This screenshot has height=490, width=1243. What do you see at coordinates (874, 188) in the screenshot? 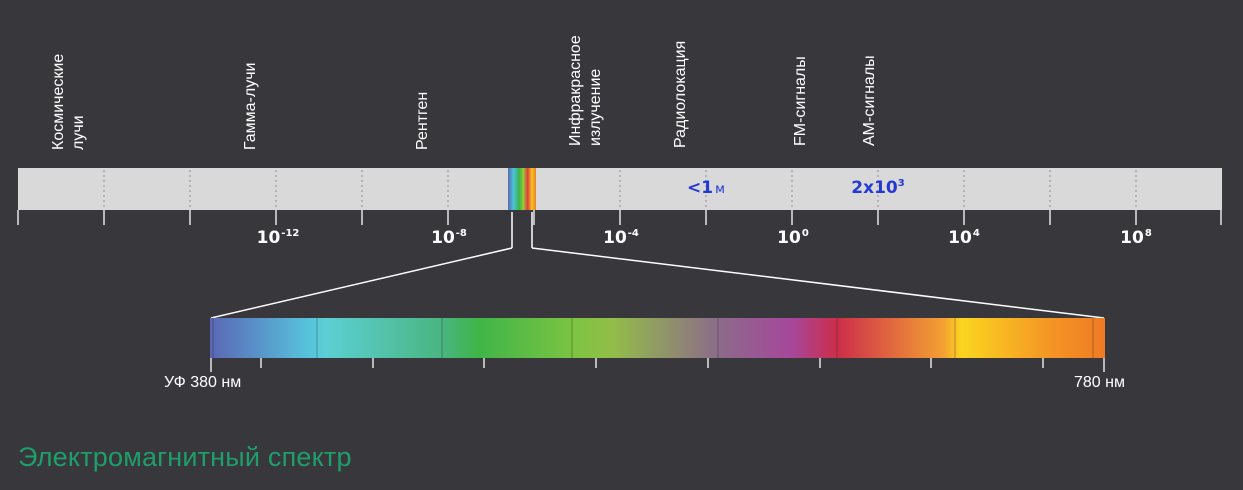
I see `band-mark-2x103-value: 2x10` at bounding box center [874, 188].